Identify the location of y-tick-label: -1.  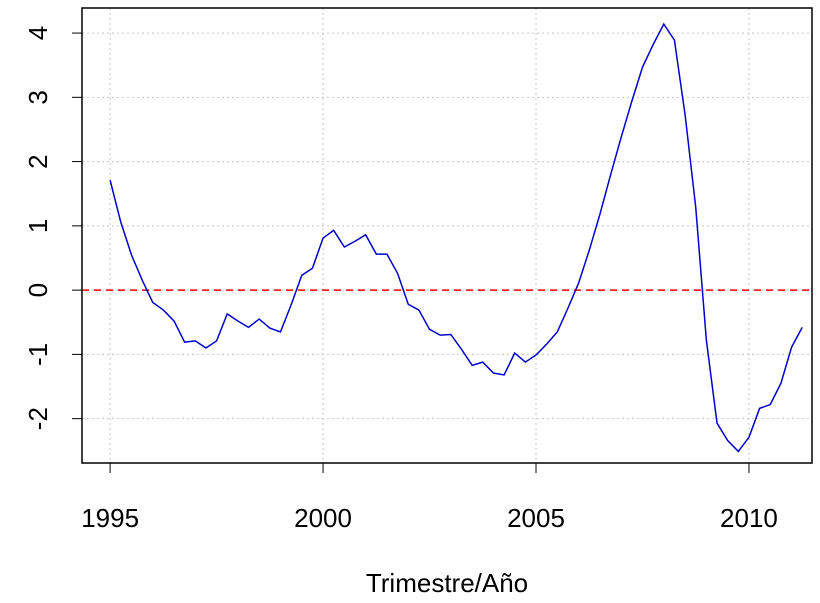
(38, 354).